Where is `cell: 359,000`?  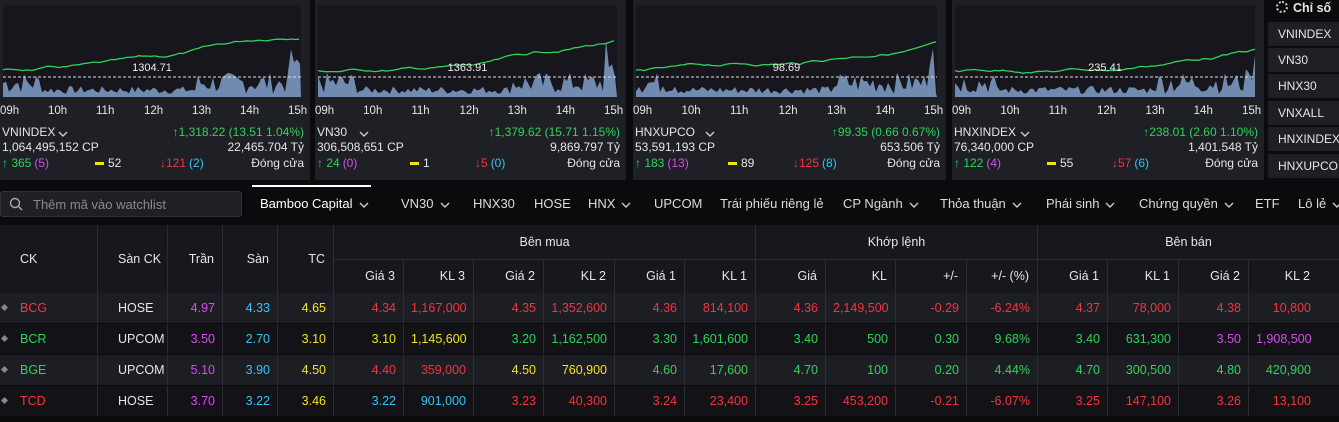 cell: 359,000 is located at coordinates (438, 370).